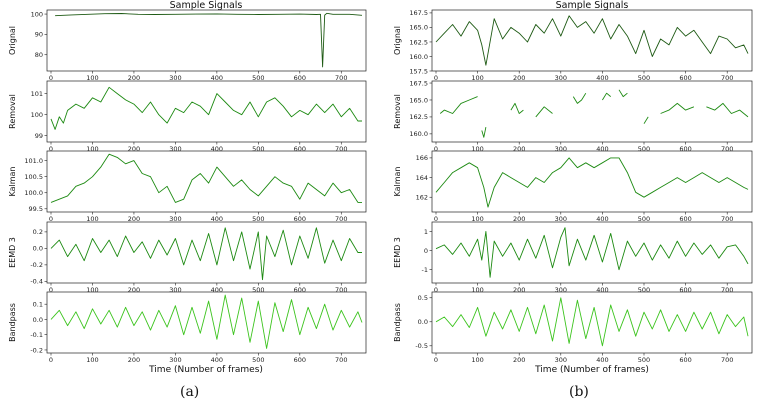 The image size is (769, 408). I want to click on y-axis-label: Kalman, so click(397, 182).